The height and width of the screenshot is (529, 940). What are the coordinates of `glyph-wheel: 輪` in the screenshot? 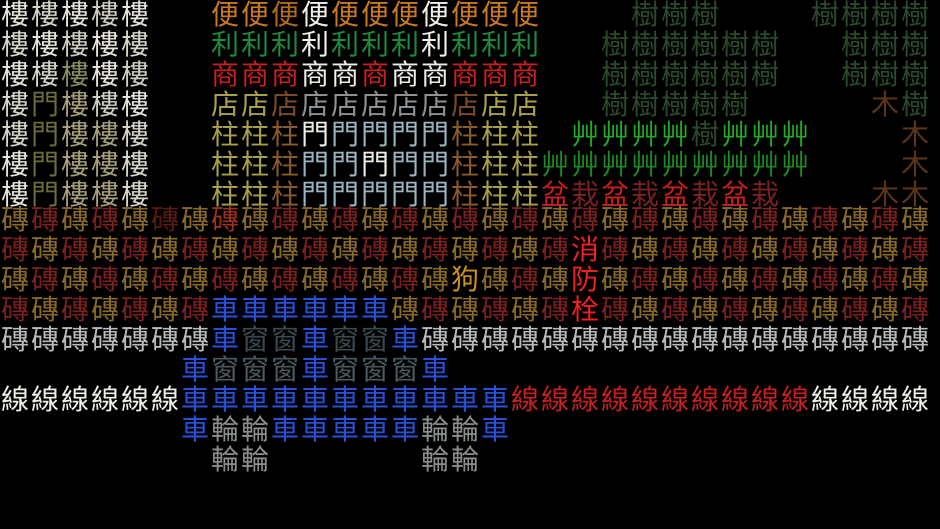 It's located at (224, 459).